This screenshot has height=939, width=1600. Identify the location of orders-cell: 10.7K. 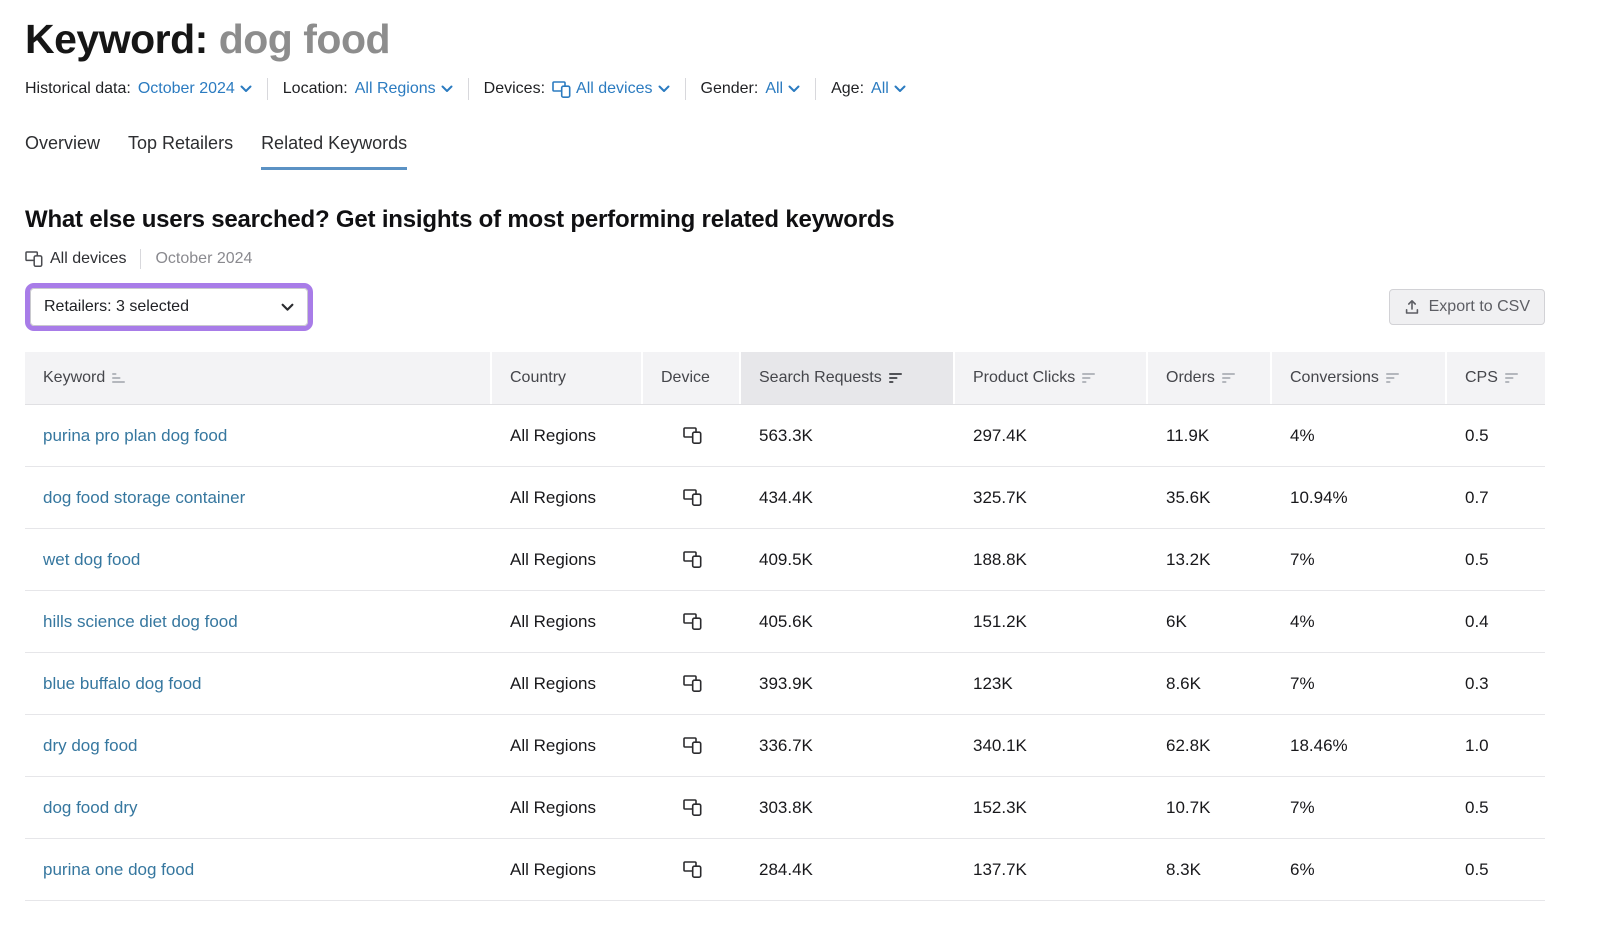
(1188, 807).